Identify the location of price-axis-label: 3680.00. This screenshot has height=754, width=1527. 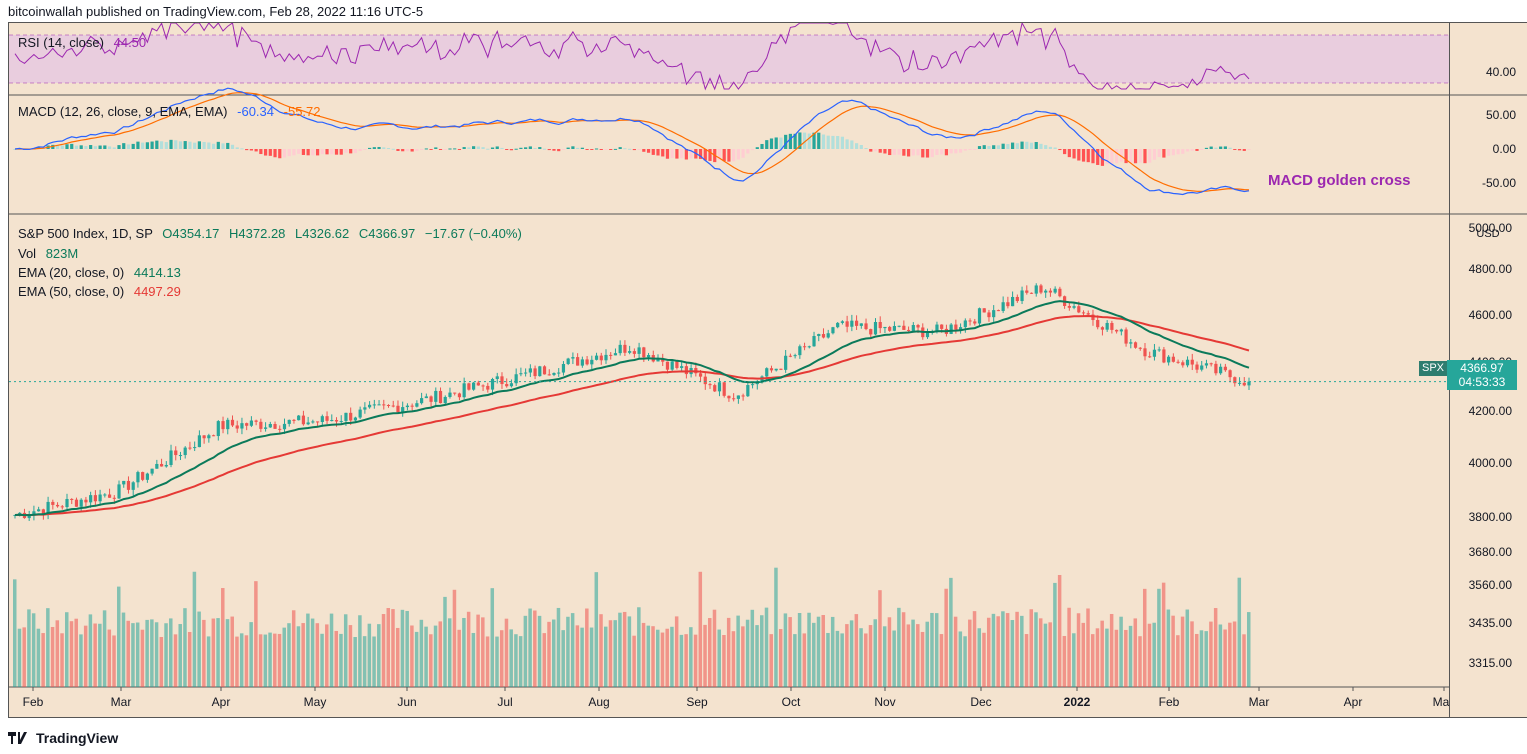
(1491, 552).